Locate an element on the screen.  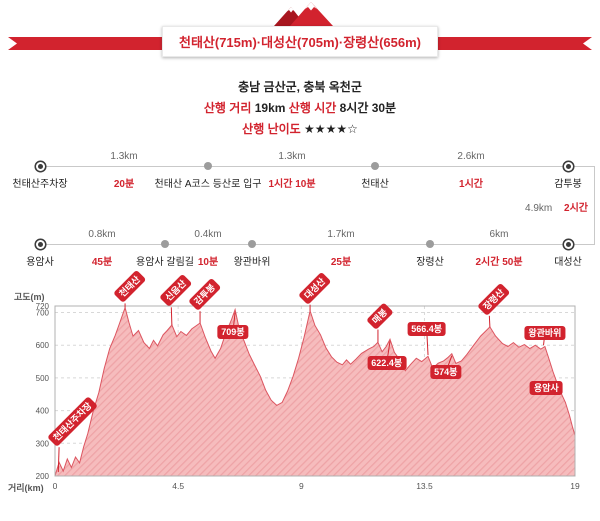
peak-label: 대성산 is located at coordinates (315, 288).